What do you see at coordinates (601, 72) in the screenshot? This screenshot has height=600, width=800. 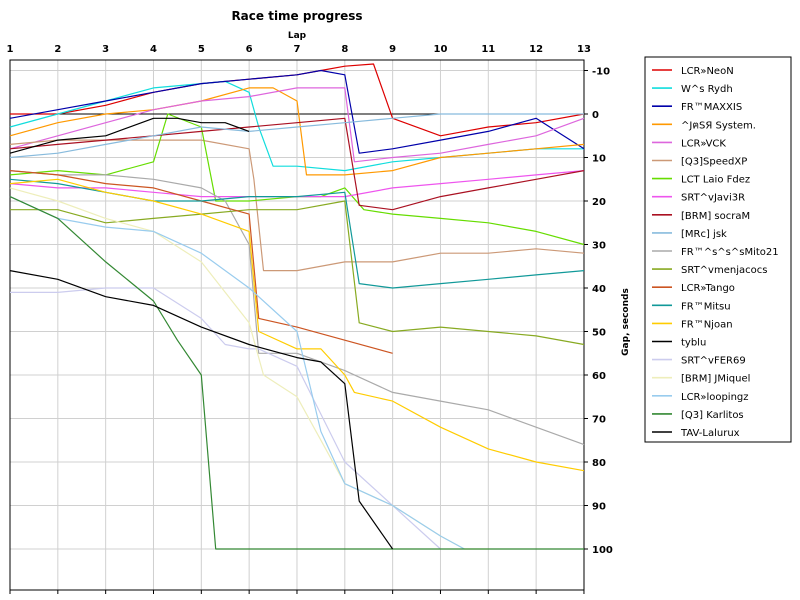 I see `y-tick-label: -10` at bounding box center [601, 72].